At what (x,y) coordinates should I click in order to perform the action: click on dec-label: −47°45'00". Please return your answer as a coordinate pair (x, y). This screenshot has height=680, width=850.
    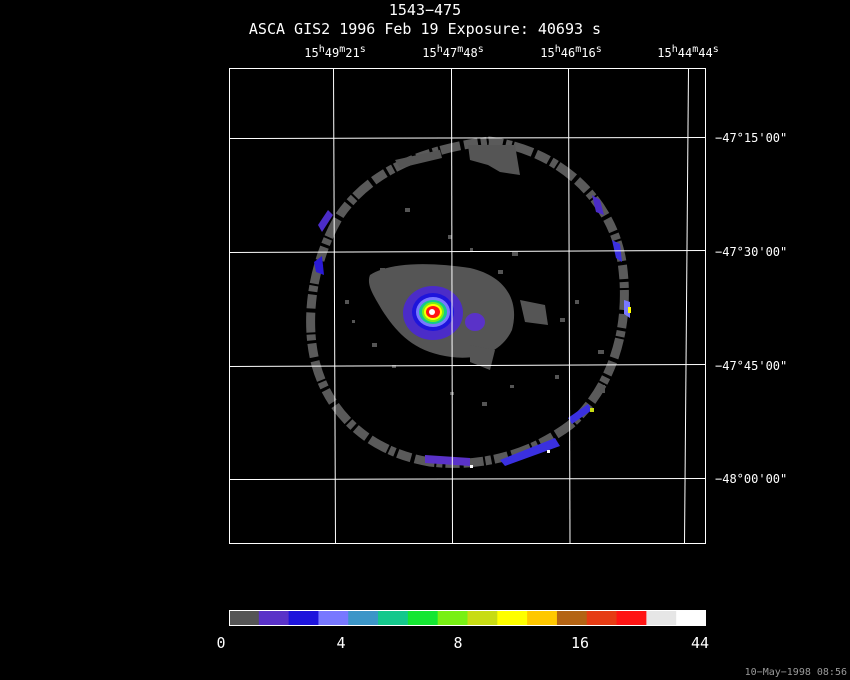
    Looking at the image, I should click on (751, 366).